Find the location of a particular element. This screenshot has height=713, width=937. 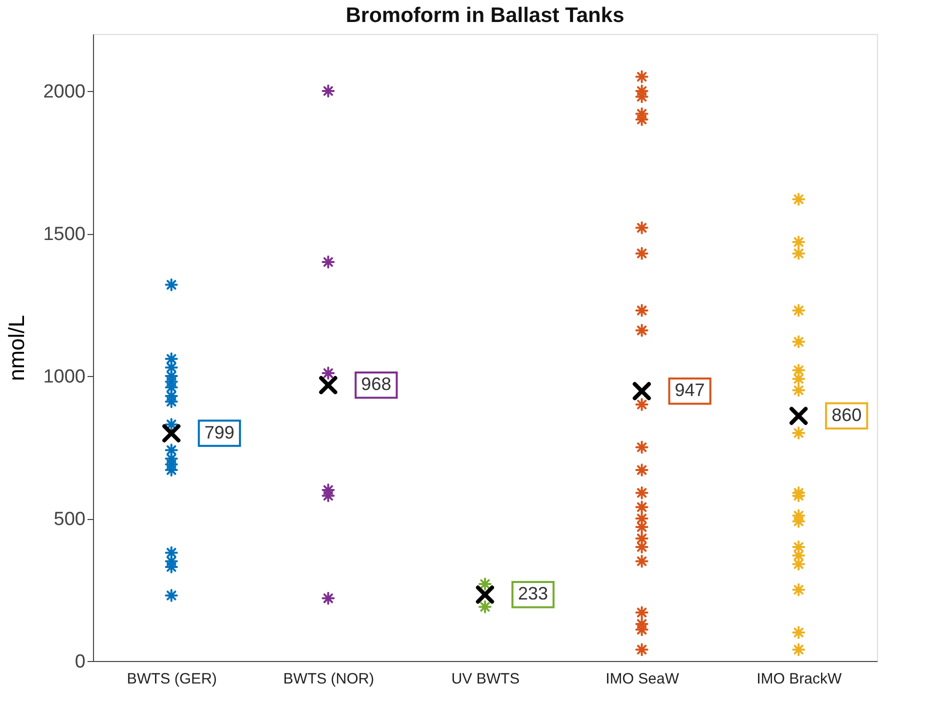

y-tick-label: 0 is located at coordinates (80, 662).